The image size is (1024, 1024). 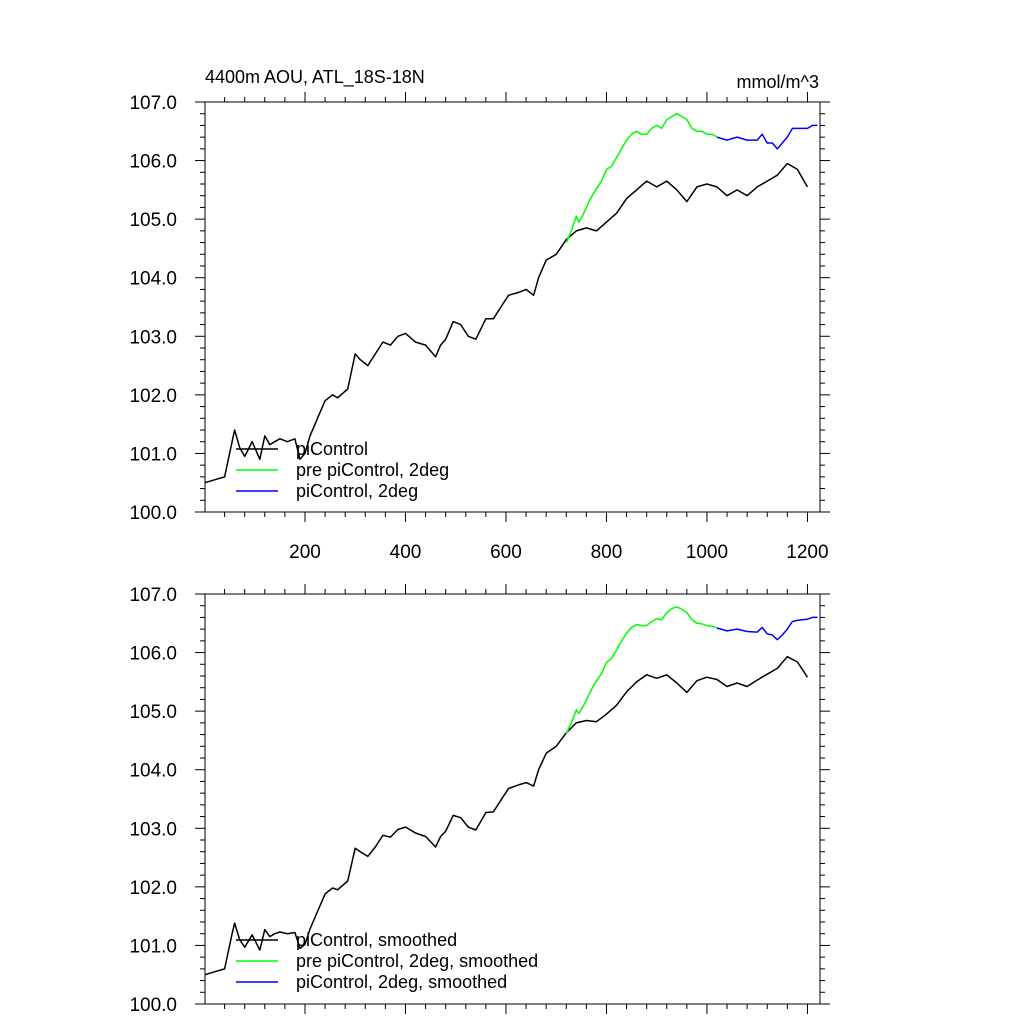 I want to click on bottom-ytick-label: 103.0, so click(x=153, y=829).